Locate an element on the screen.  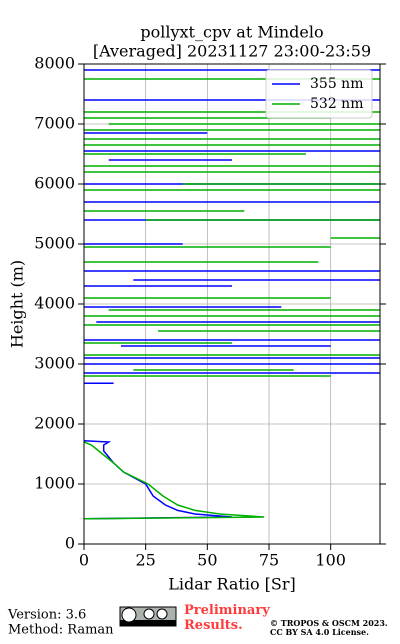
cc-logo is located at coordinates (148, 616).